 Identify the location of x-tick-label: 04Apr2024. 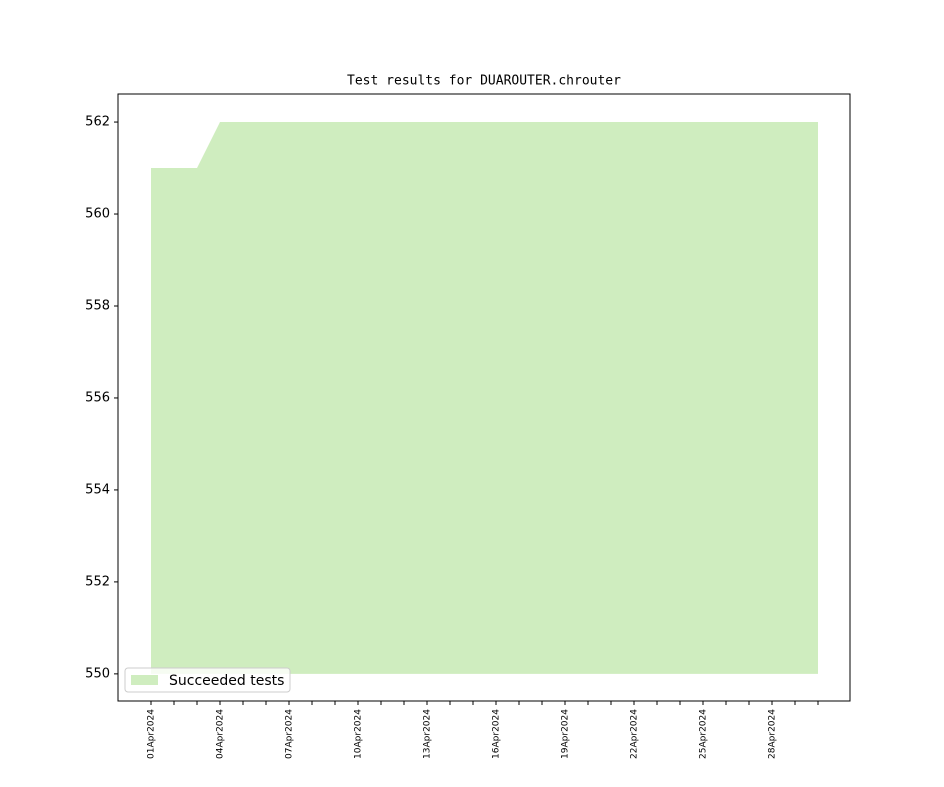
(221, 734).